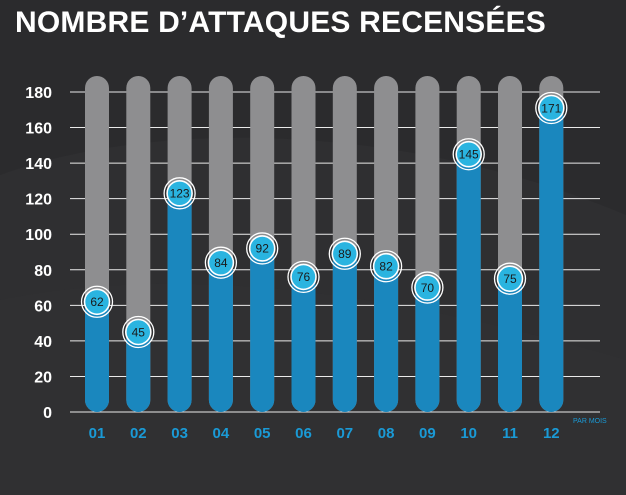  I want to click on x-axis-note: PAR MOIS, so click(590, 421).